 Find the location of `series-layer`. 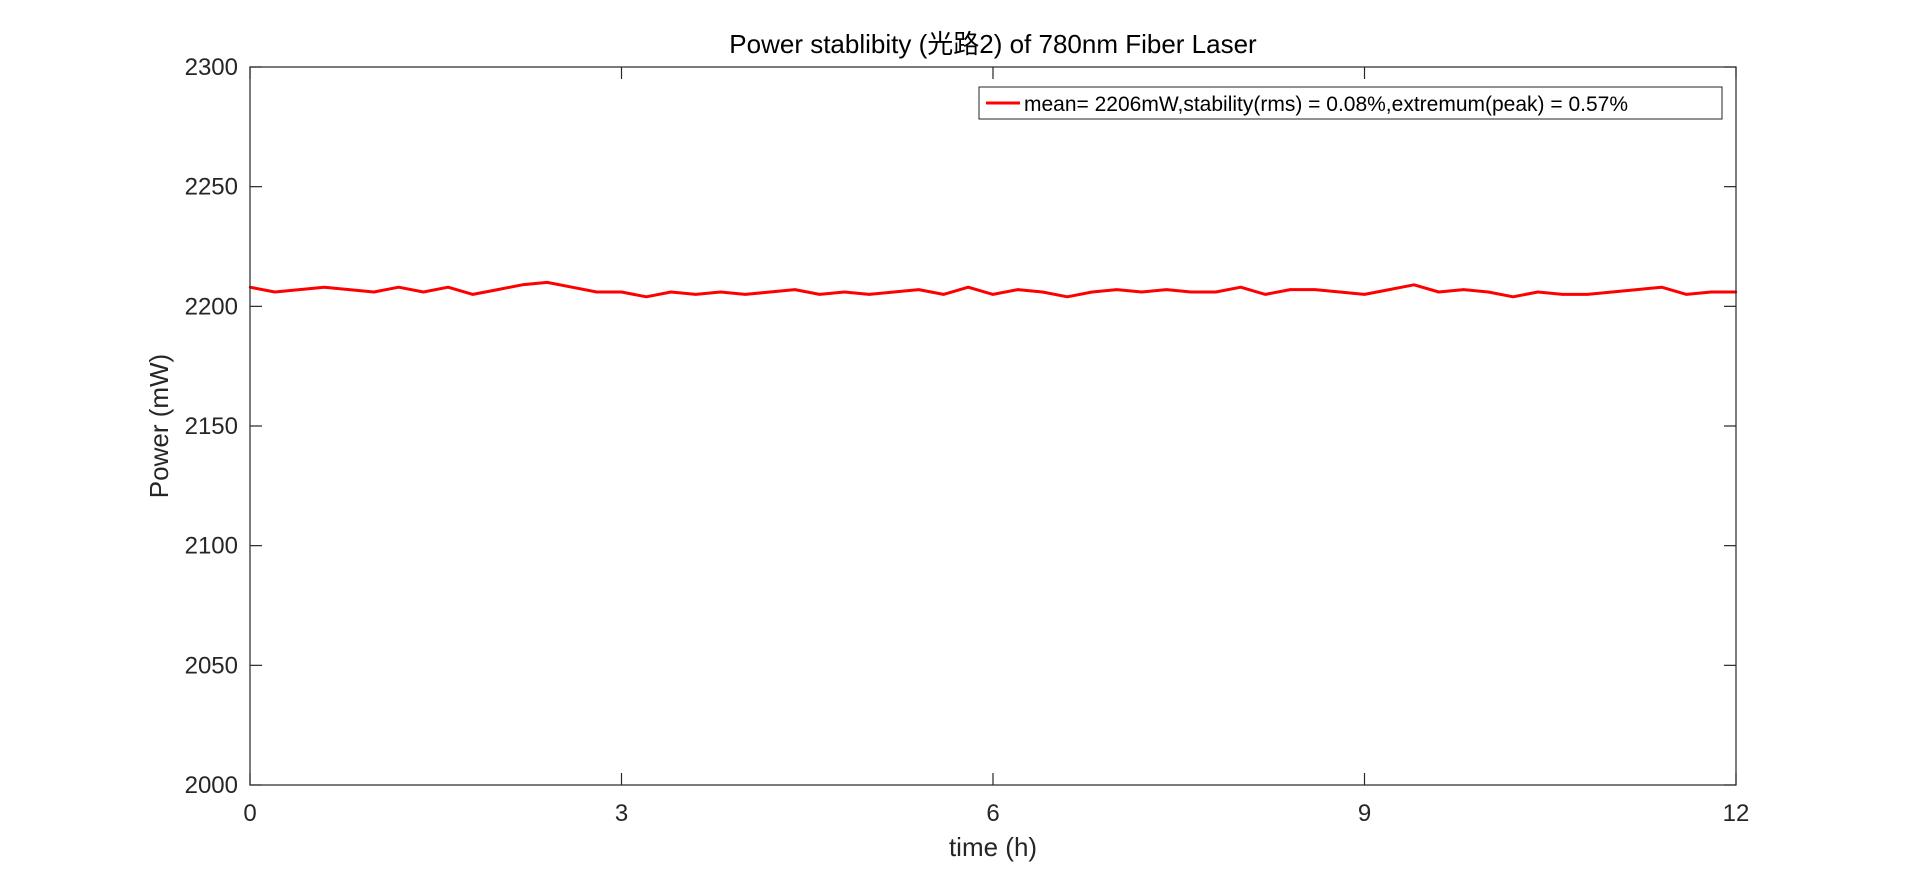

series-layer is located at coordinates (993, 289).